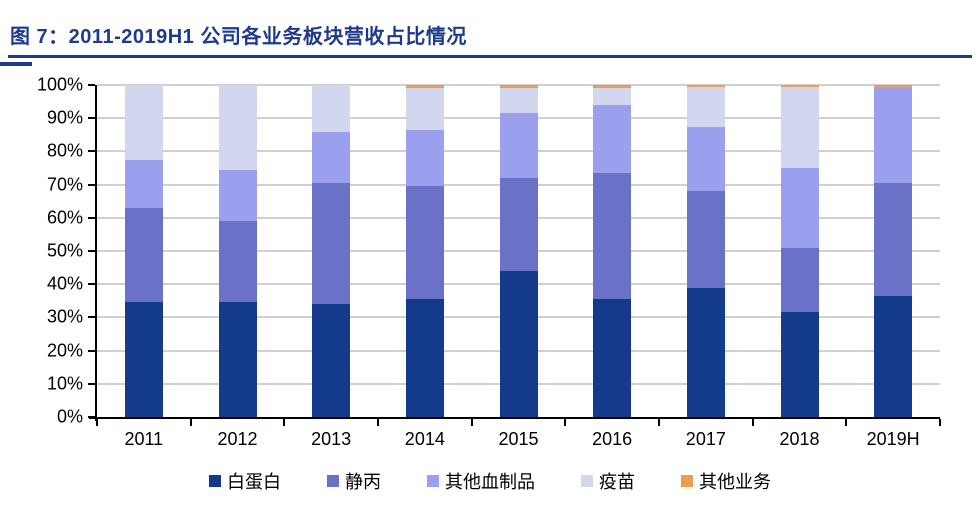  Describe the element at coordinates (237, 439) in the screenshot. I see `x-axis-label: 2012` at that location.